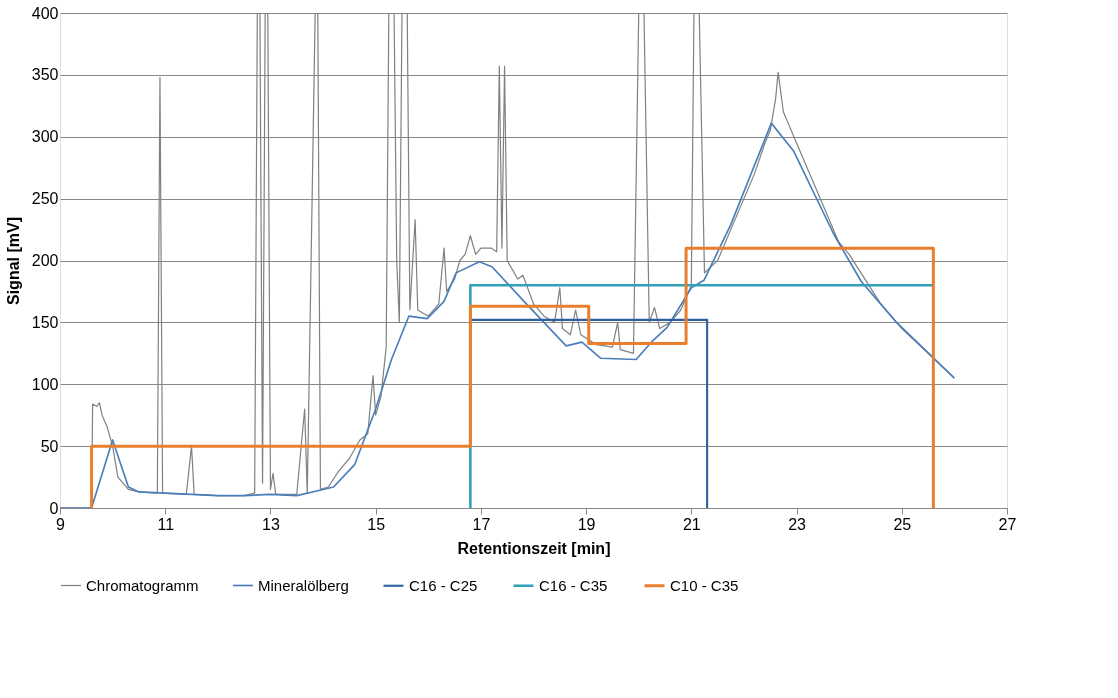  I want to click on legend-label: C10 - C35, so click(704, 585).